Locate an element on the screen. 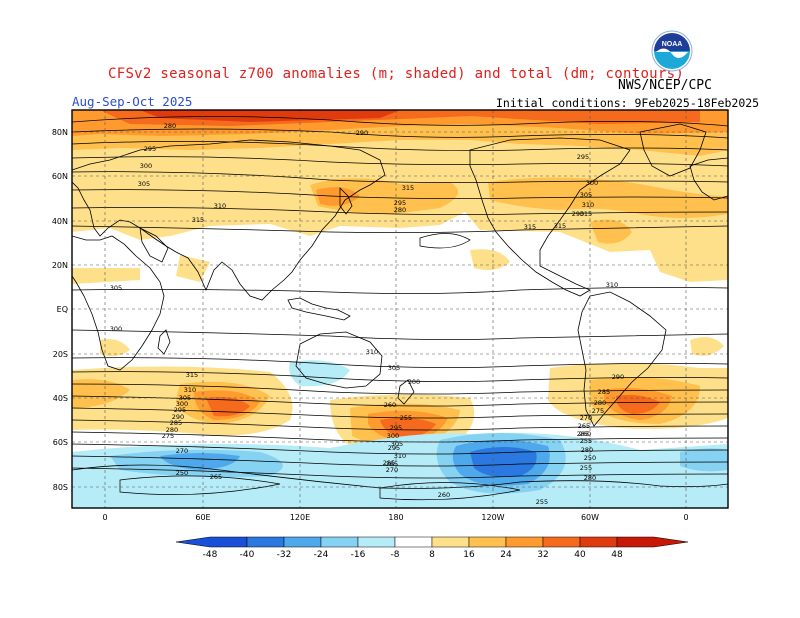 The image size is (800, 618). shade-positive-8-tropics-west is located at coordinates (106, 276).